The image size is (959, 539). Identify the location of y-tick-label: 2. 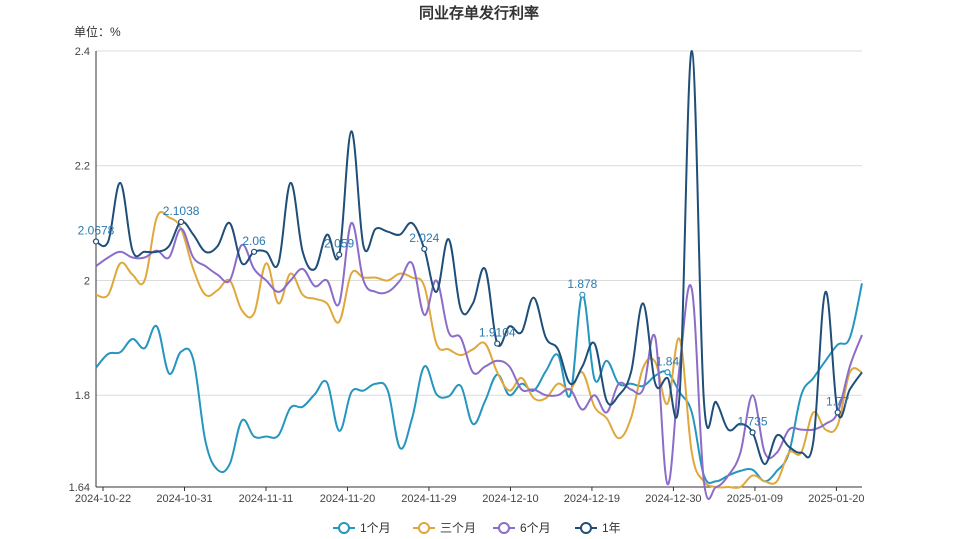
(87, 281).